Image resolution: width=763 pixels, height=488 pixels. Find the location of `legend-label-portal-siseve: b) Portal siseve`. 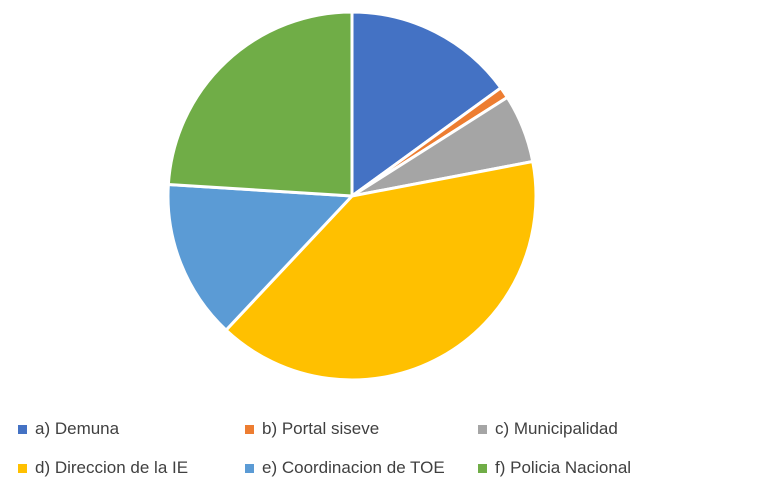

legend-label-portal-siseve: b) Portal siseve is located at coordinates (321, 428).